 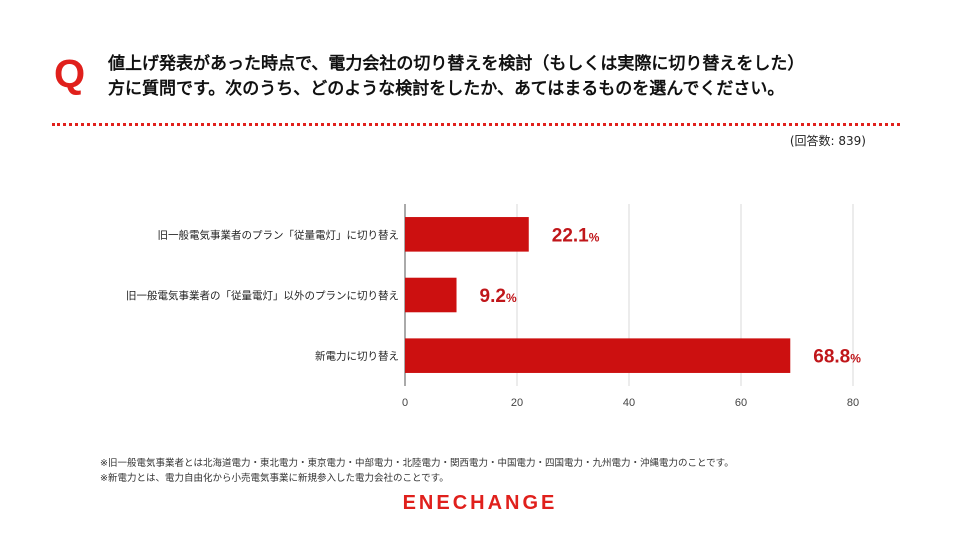 I want to click on x-tick-label: 0, so click(x=405, y=403).